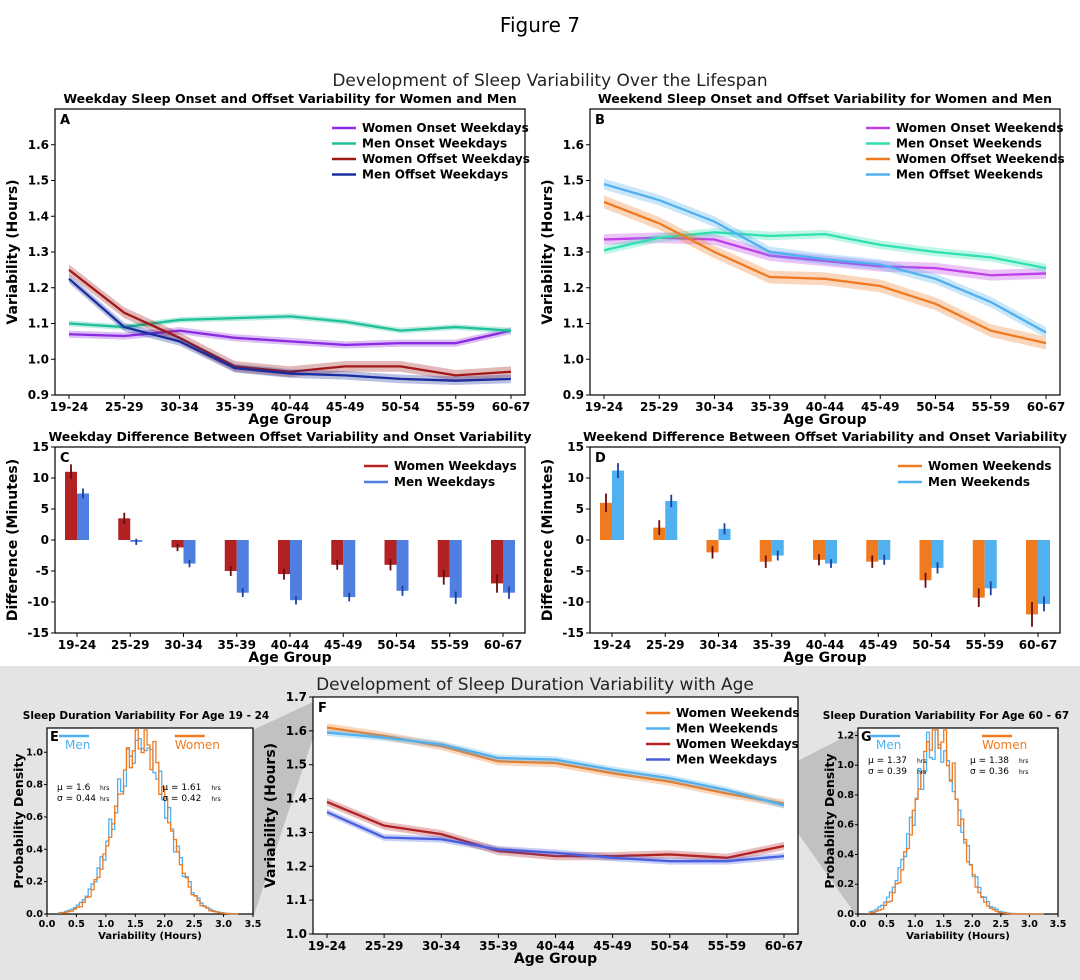 This screenshot has width=1080, height=980. What do you see at coordinates (34, 849) in the screenshot?
I see `y-tick-label: 0.4` at bounding box center [34, 849].